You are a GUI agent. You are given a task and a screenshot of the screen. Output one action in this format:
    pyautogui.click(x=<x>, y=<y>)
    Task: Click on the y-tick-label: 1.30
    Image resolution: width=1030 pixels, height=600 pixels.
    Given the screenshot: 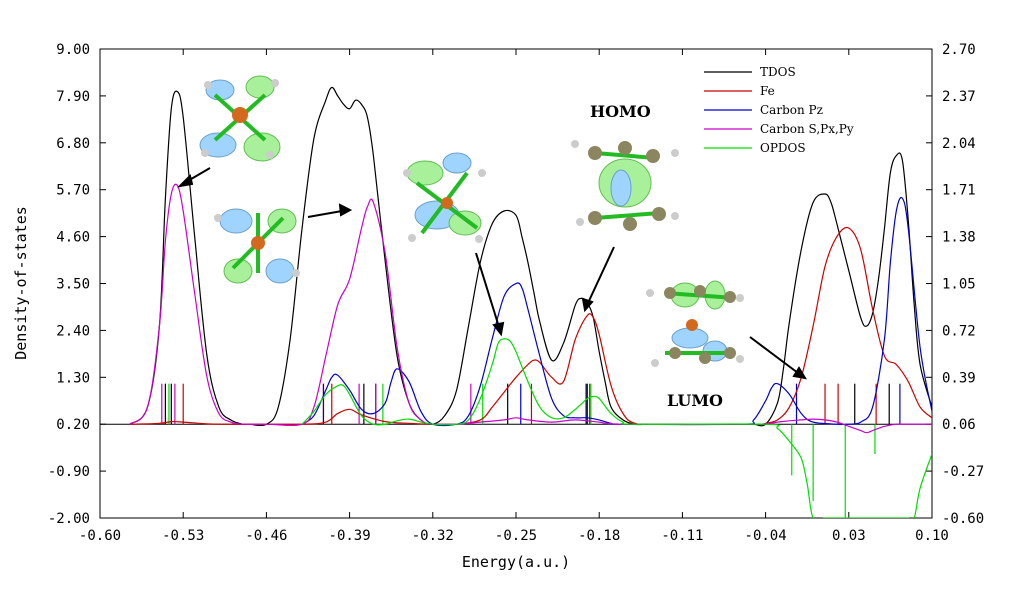 What is the action you would take?
    pyautogui.click(x=73, y=378)
    